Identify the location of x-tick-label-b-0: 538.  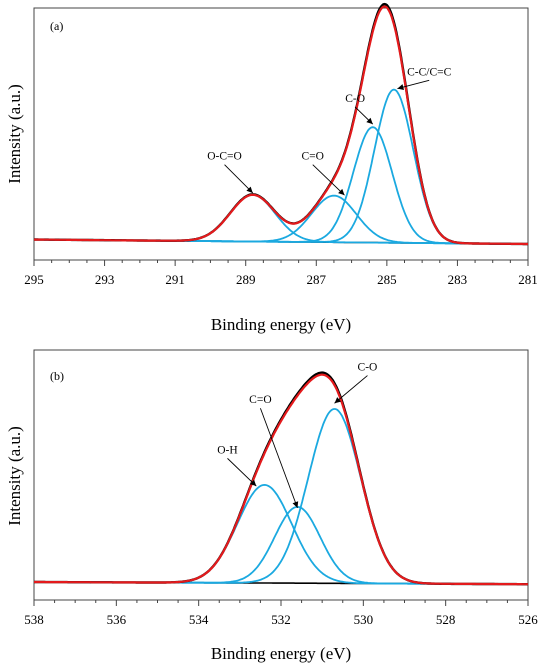
(34, 619).